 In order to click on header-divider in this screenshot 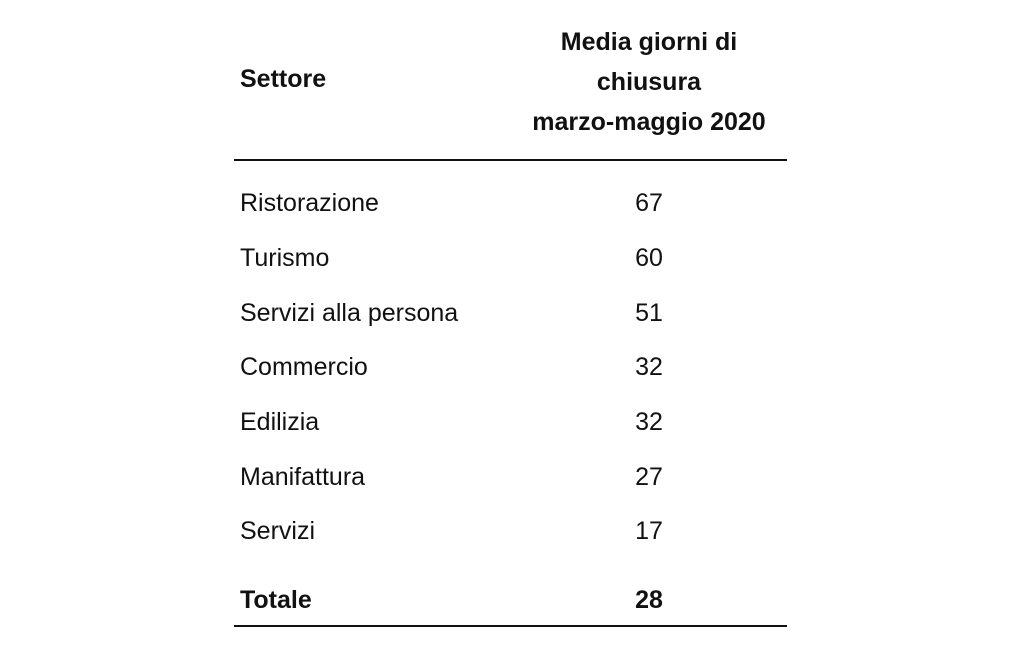, I will do `click(510, 160)`.